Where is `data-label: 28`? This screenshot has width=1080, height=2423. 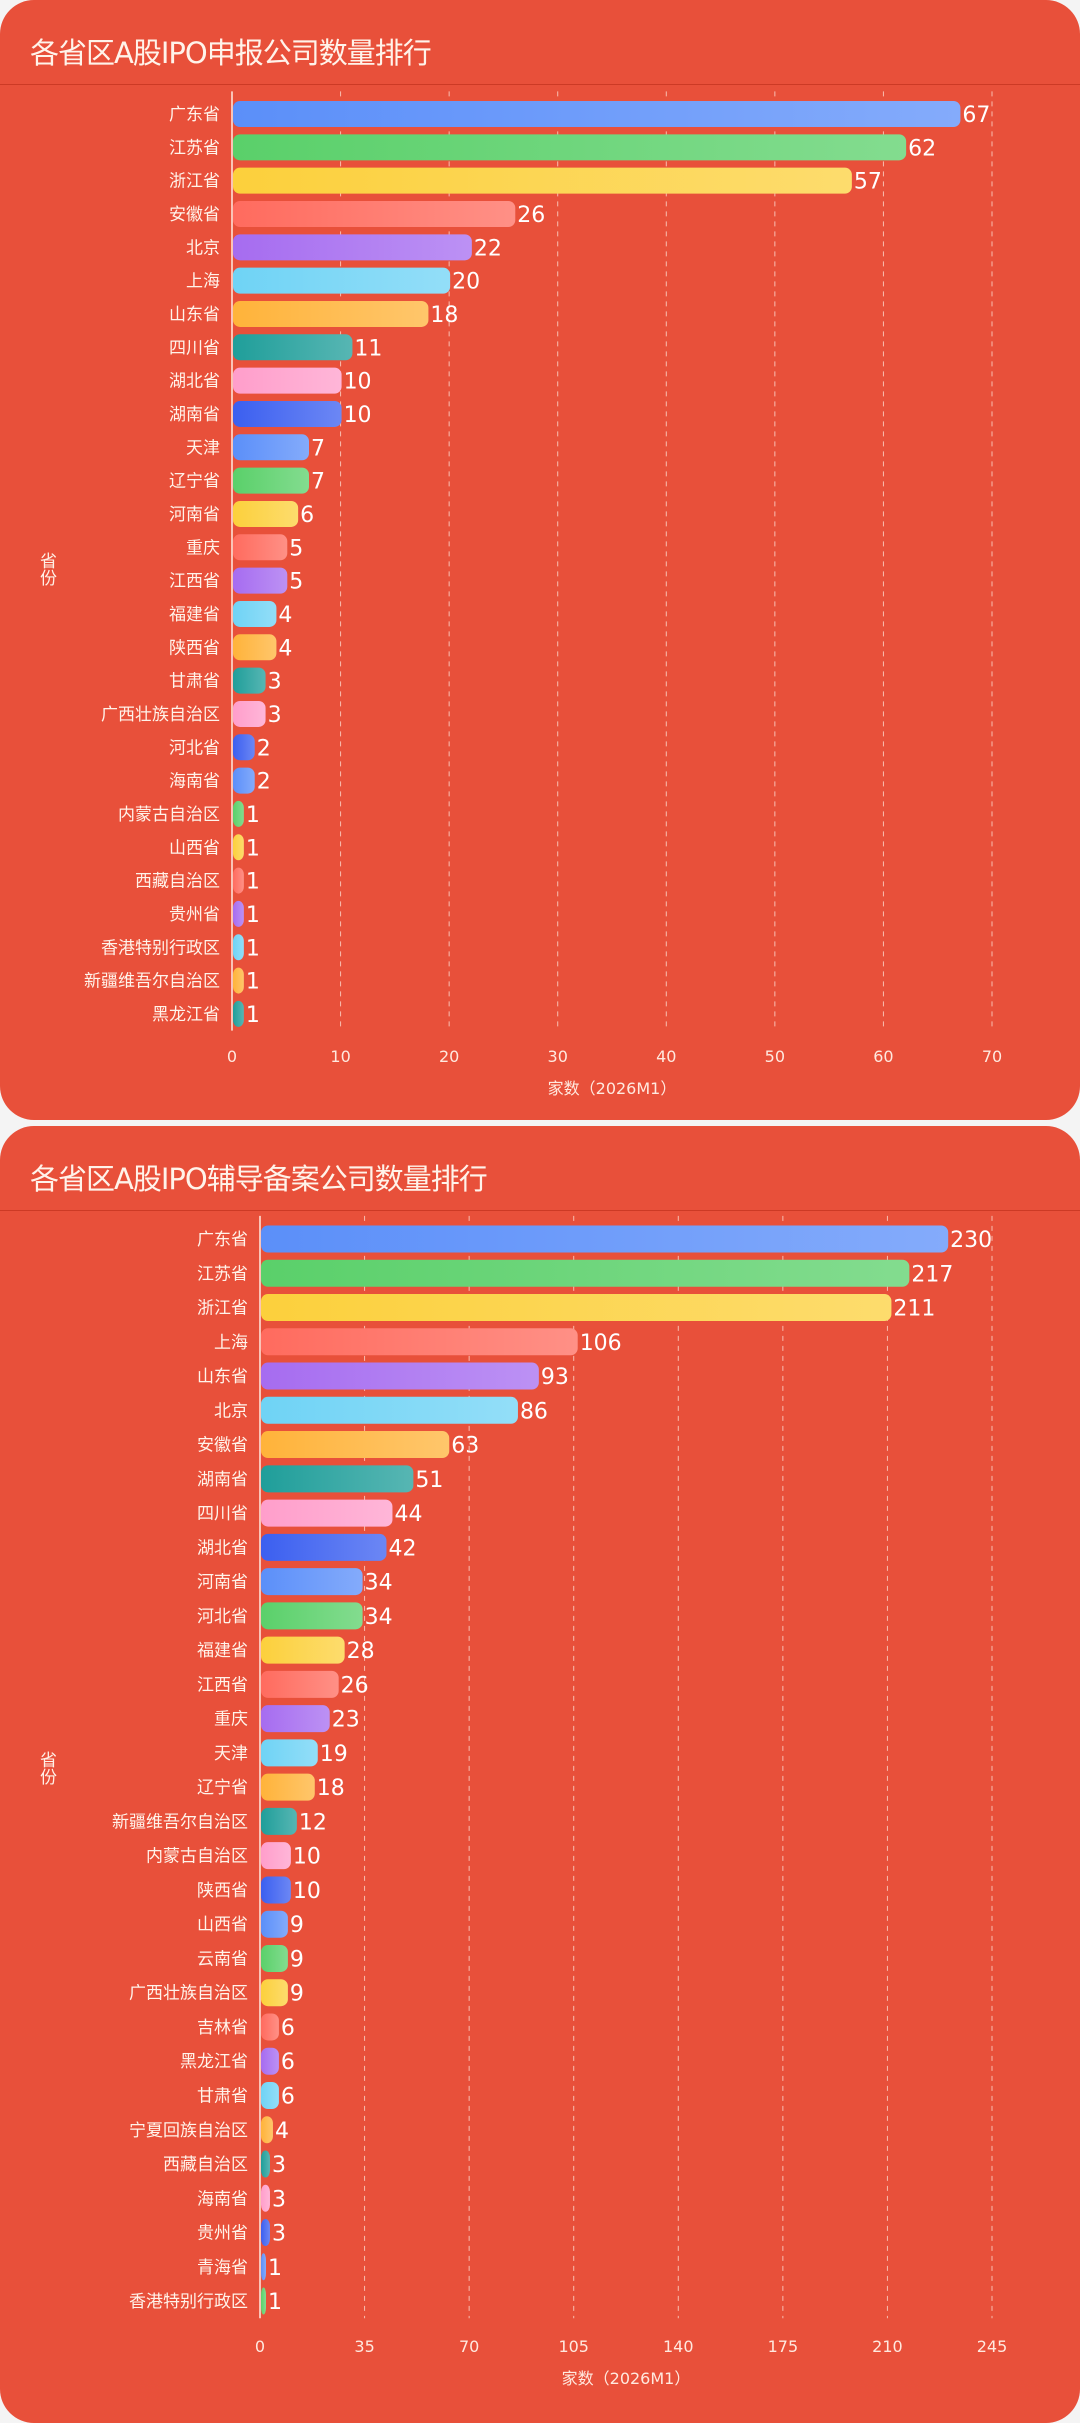
data-label: 28 is located at coordinates (361, 1651).